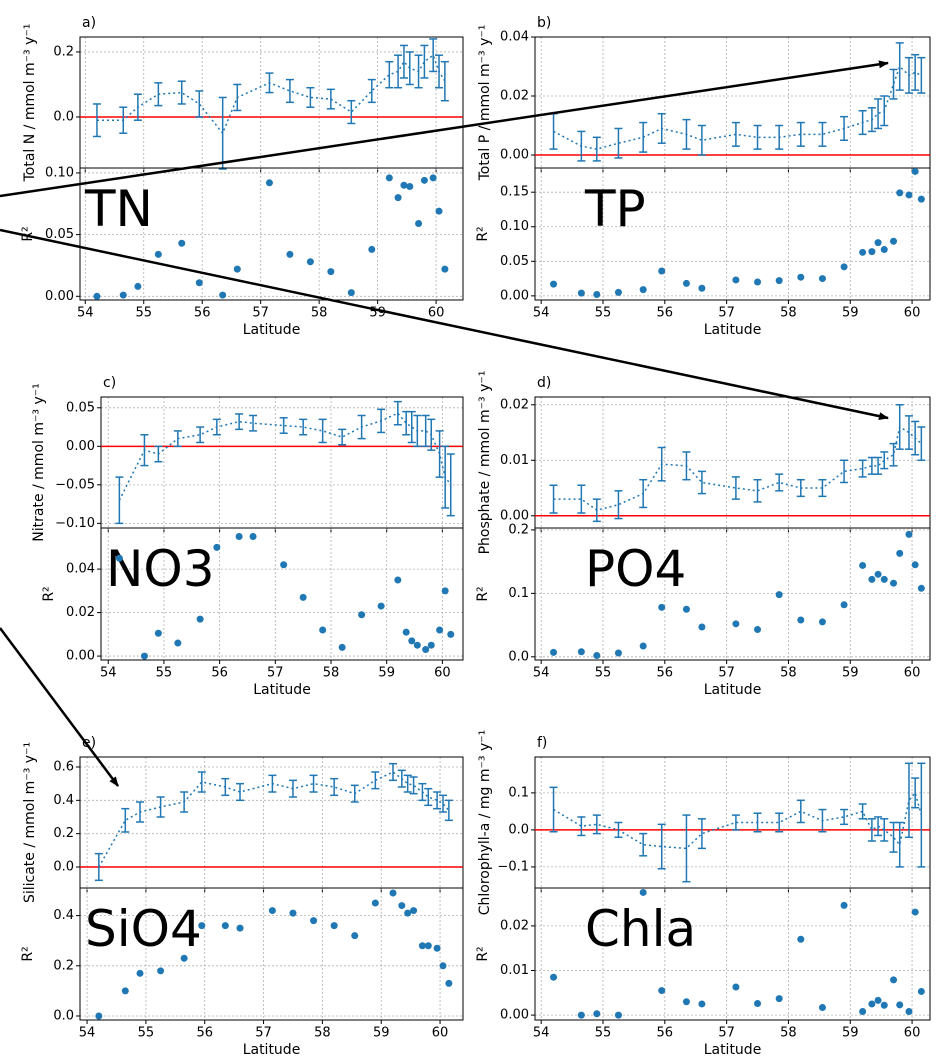 The image size is (941, 1063). What do you see at coordinates (118, 209) in the screenshot?
I see `annotation: TN` at bounding box center [118, 209].